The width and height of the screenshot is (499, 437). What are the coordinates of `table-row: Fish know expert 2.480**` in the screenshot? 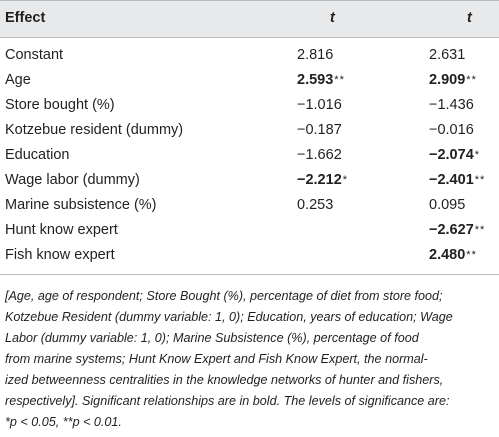 It's located at (249, 255).